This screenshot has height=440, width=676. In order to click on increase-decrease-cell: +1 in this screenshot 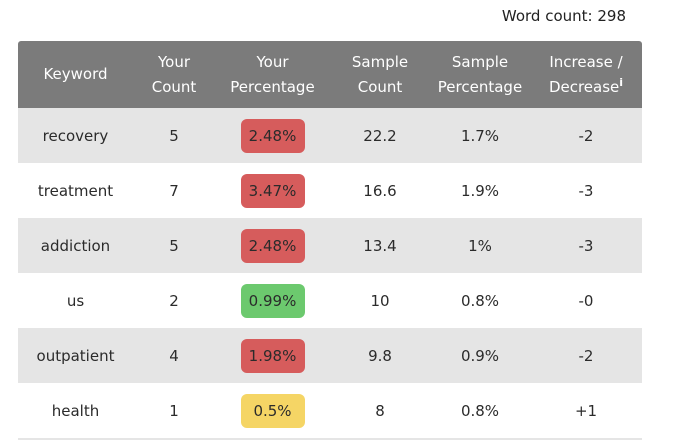, I will do `click(586, 411)`.